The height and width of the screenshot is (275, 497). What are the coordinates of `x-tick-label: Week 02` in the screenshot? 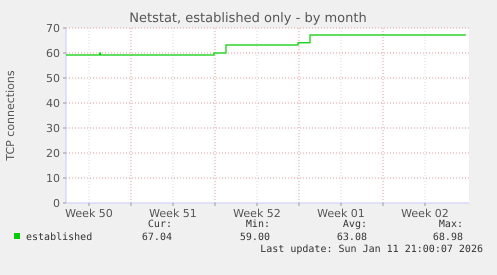 It's located at (425, 213).